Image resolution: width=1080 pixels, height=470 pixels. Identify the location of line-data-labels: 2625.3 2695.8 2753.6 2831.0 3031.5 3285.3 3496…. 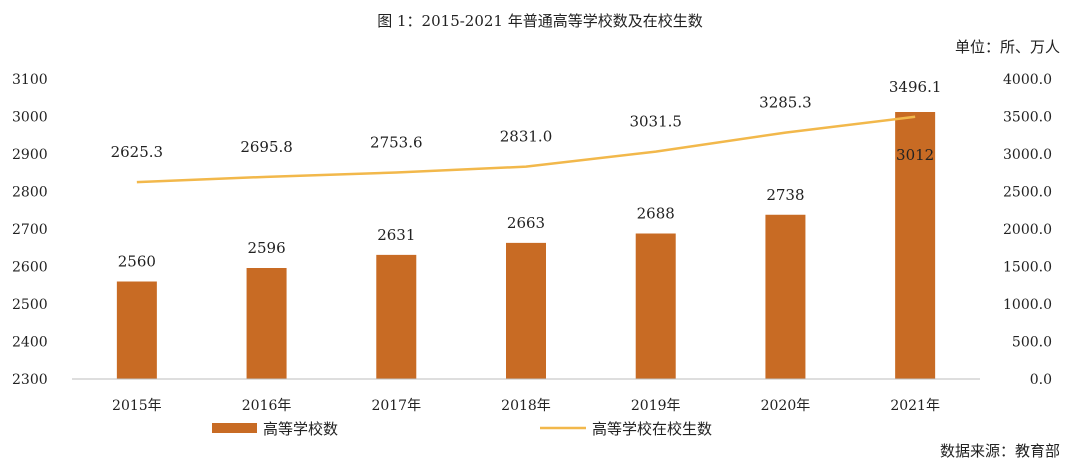
(526, 119).